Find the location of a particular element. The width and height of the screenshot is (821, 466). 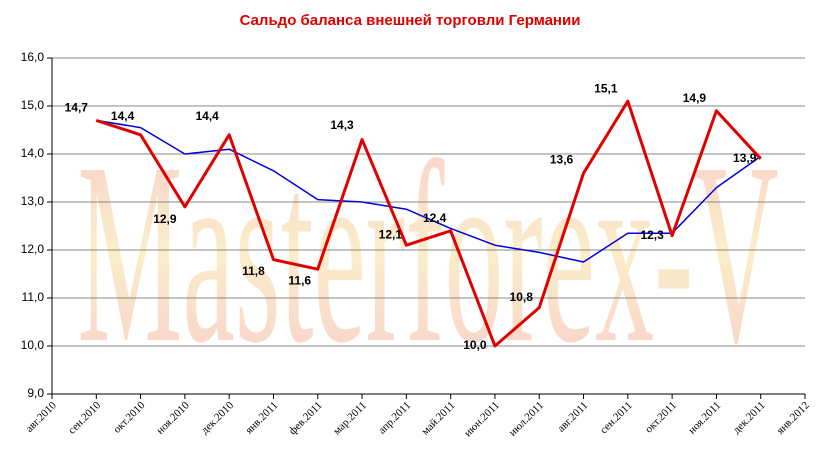

x-tick-label: сен.2010 is located at coordinates (85, 418).